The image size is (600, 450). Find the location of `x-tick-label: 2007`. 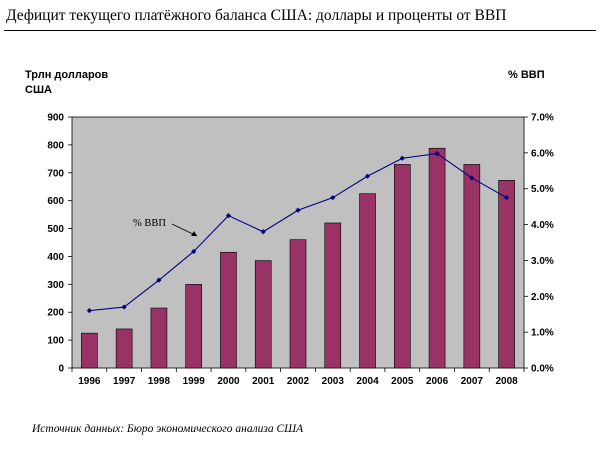

x-tick-label: 2007 is located at coordinates (472, 381).